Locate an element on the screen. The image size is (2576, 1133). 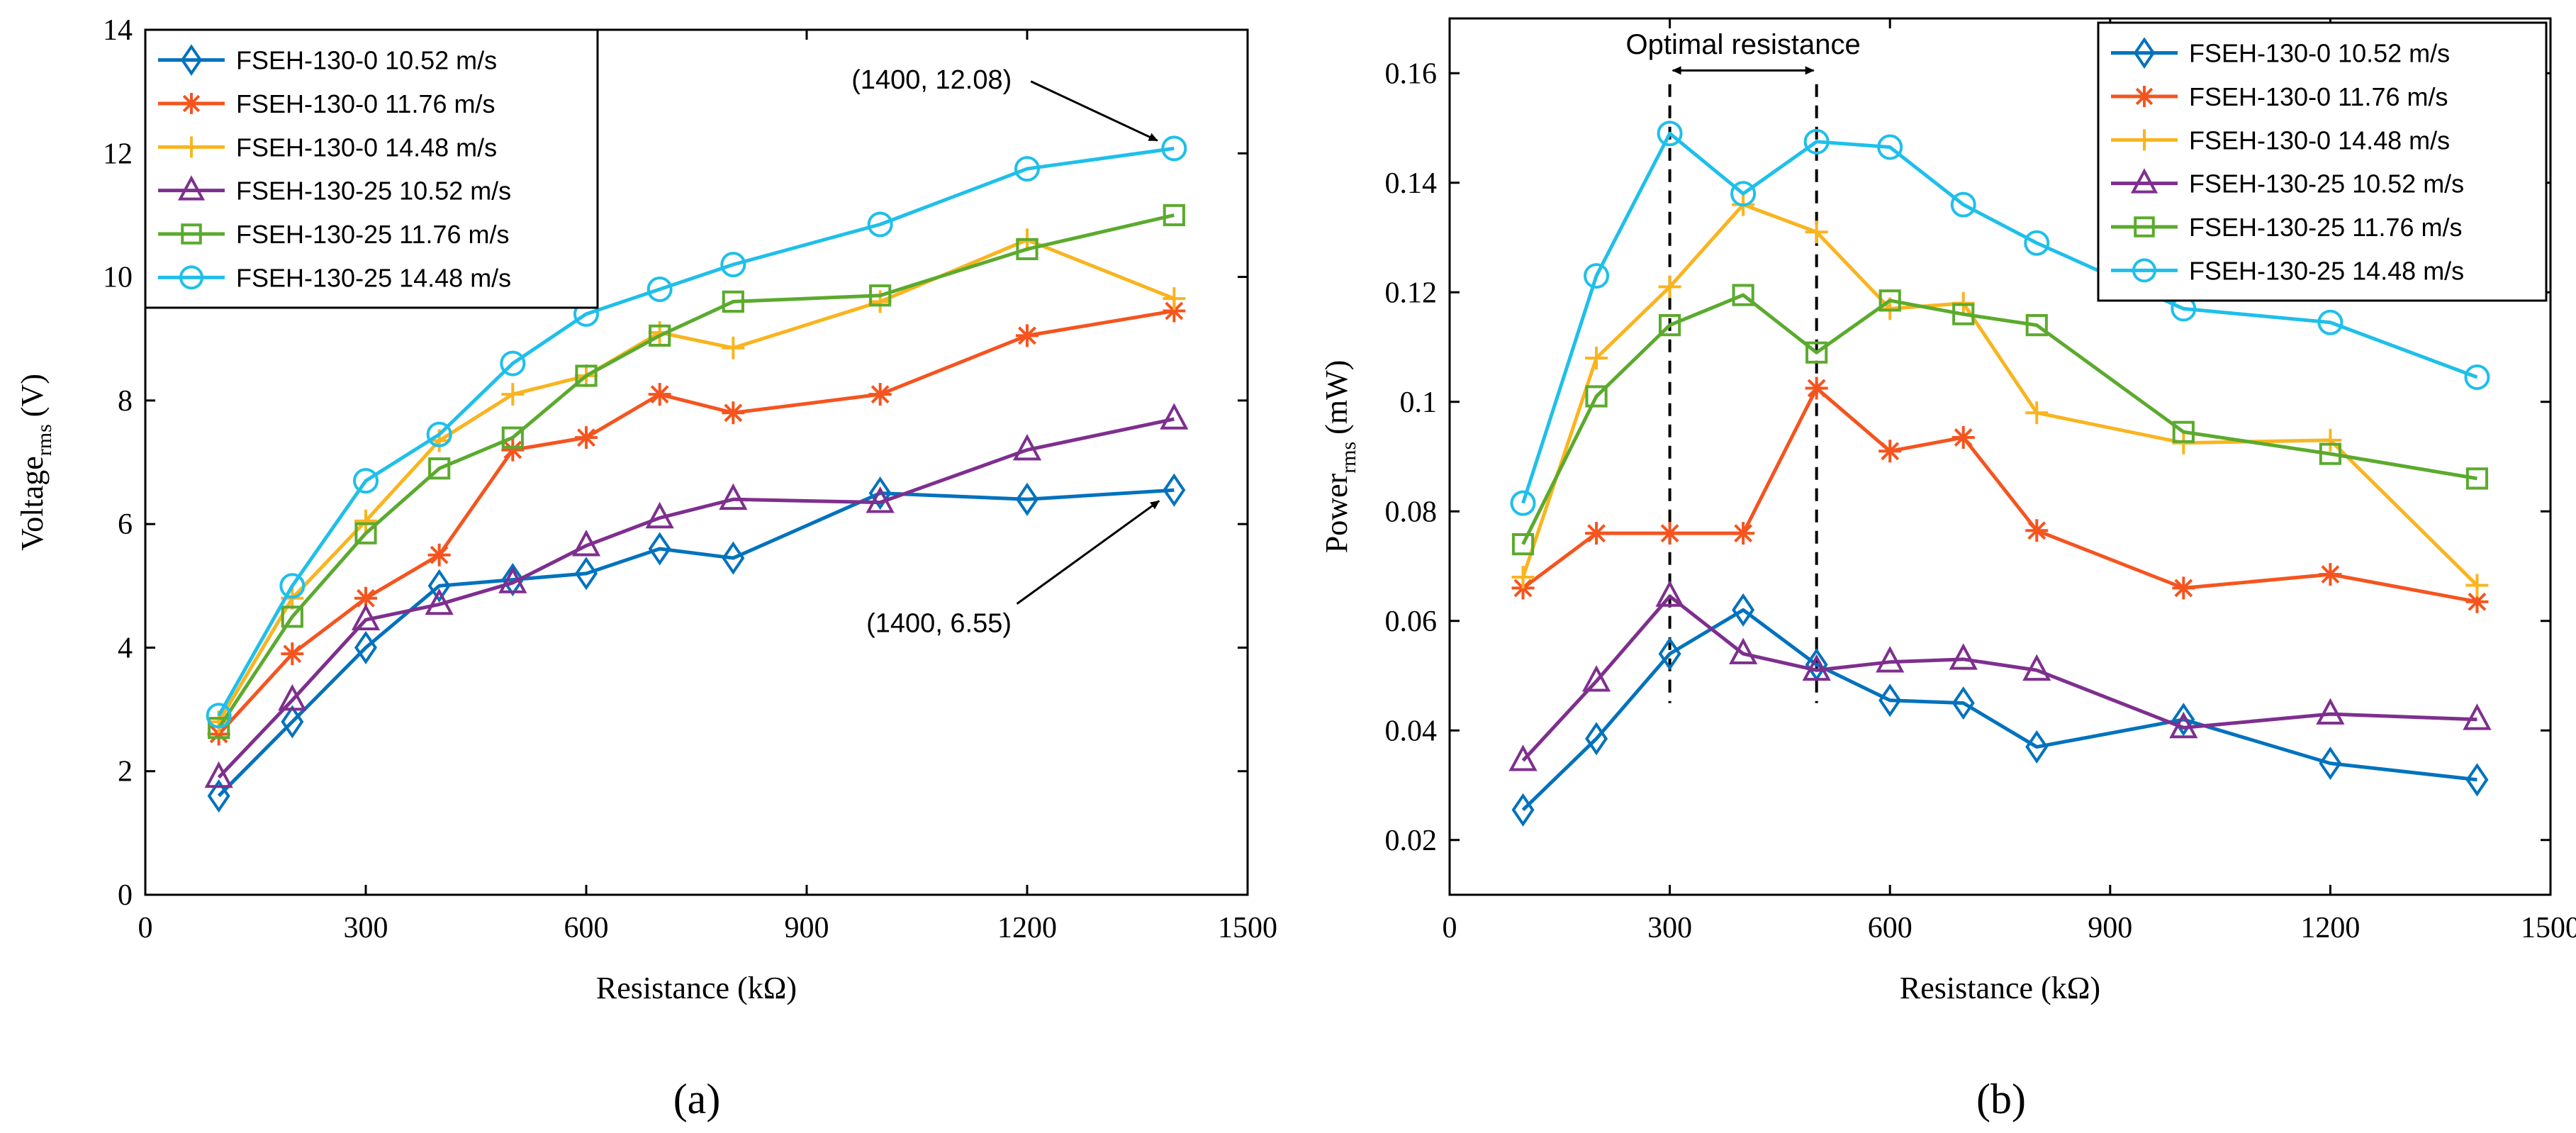
legend-label: FSEH-130-25 14.48 m/s is located at coordinates (374, 277).